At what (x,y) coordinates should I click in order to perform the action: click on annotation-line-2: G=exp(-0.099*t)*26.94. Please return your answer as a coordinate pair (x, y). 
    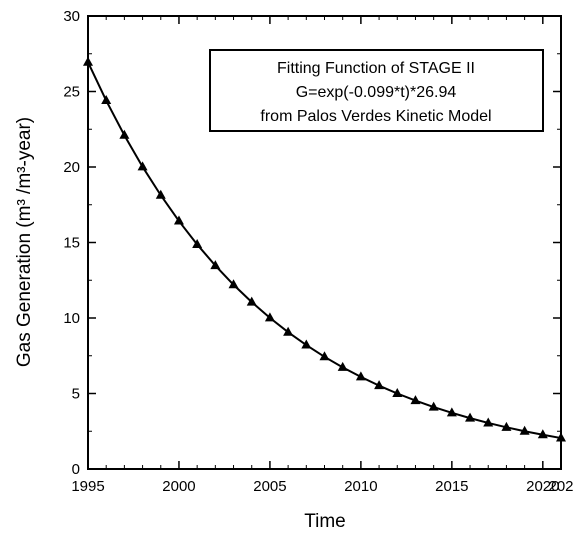
    Looking at the image, I should click on (376, 92).